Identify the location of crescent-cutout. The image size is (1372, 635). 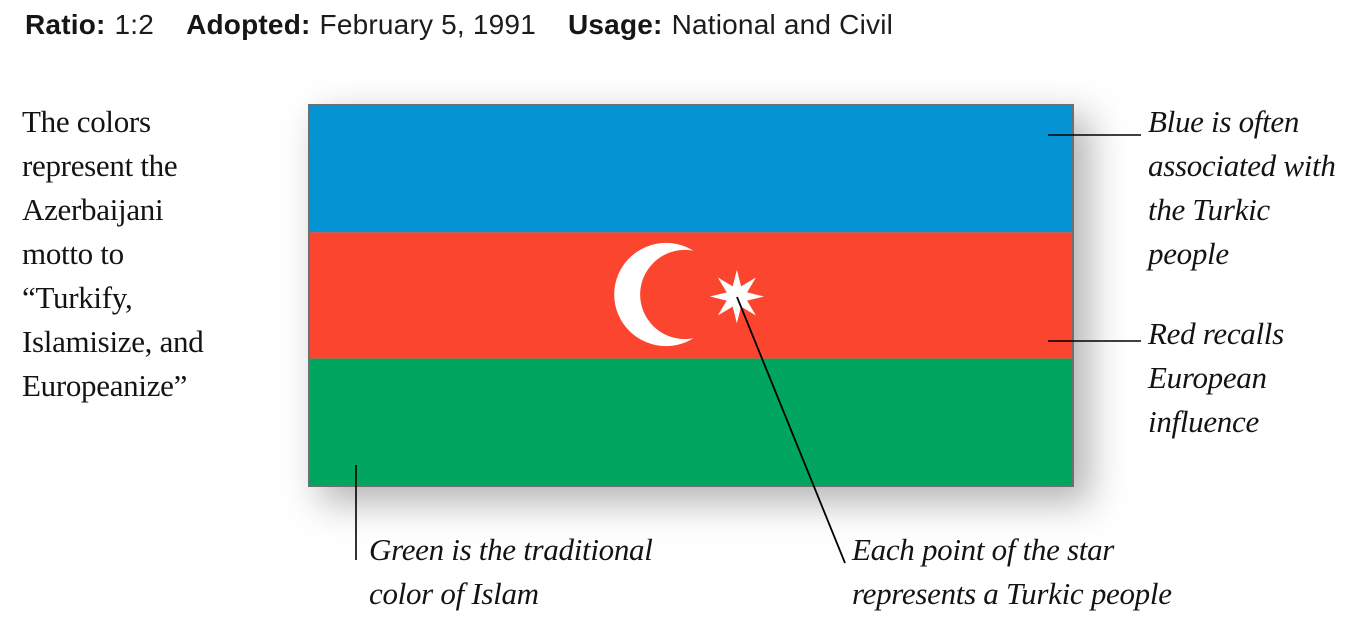
(685, 294).